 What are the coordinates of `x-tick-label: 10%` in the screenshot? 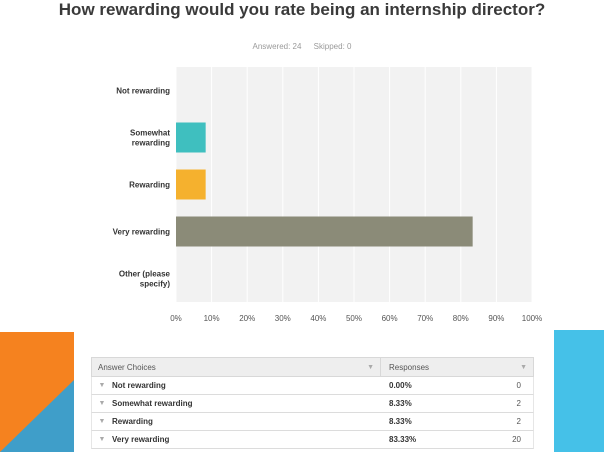 It's located at (212, 318).